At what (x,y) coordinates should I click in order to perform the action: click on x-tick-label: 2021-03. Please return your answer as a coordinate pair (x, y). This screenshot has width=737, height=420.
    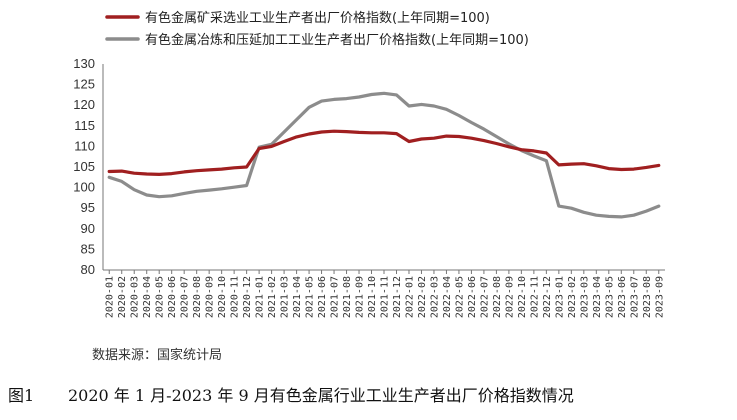
    Looking at the image, I should click on (285, 297).